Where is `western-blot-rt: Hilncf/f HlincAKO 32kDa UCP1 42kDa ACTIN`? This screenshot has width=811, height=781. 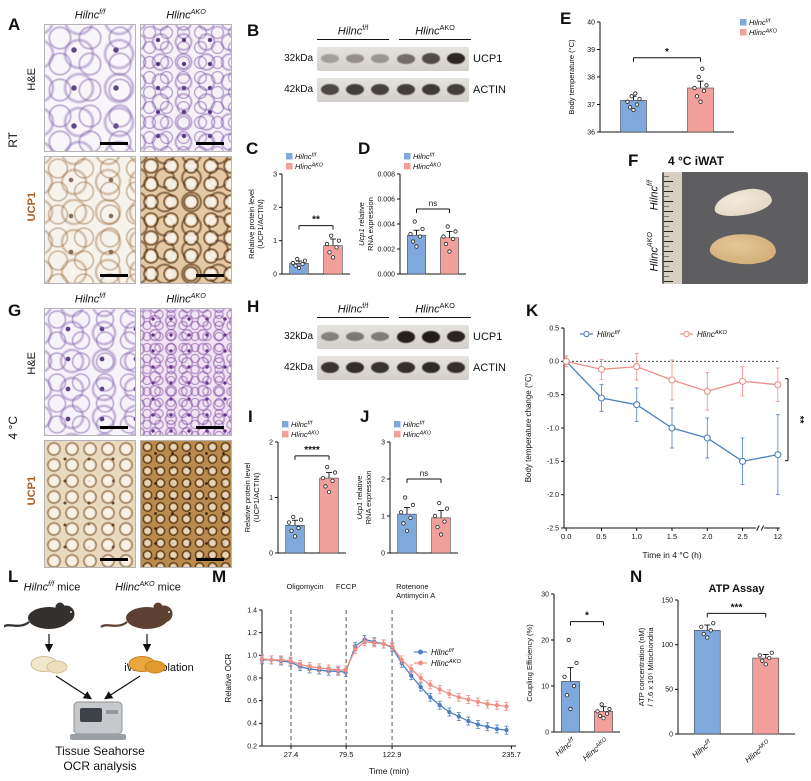
western-blot-rt: Hilncf/f HlincAKO 32kDa UCP1 42kDa ACTIN is located at coordinates (399, 63).